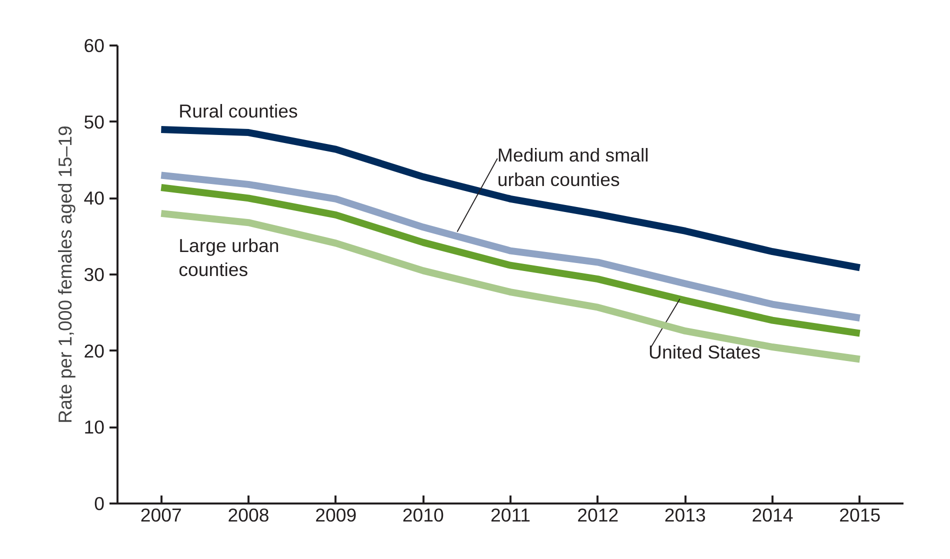 The width and height of the screenshot is (950, 559). What do you see at coordinates (685, 515) in the screenshot?
I see `x-tick-label: 2013` at bounding box center [685, 515].